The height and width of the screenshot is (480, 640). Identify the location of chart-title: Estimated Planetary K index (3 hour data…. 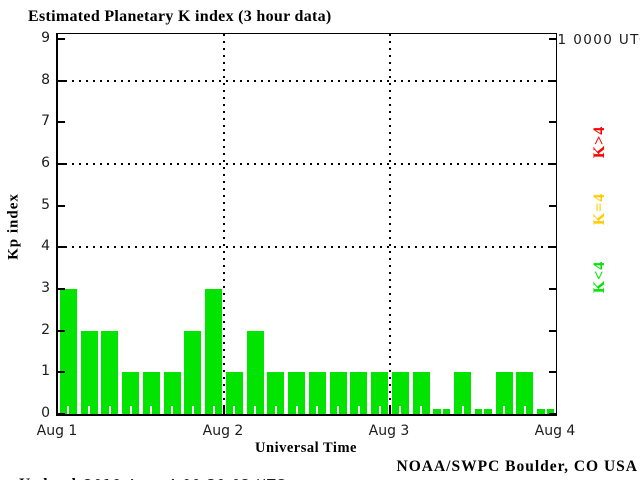
(180, 16).